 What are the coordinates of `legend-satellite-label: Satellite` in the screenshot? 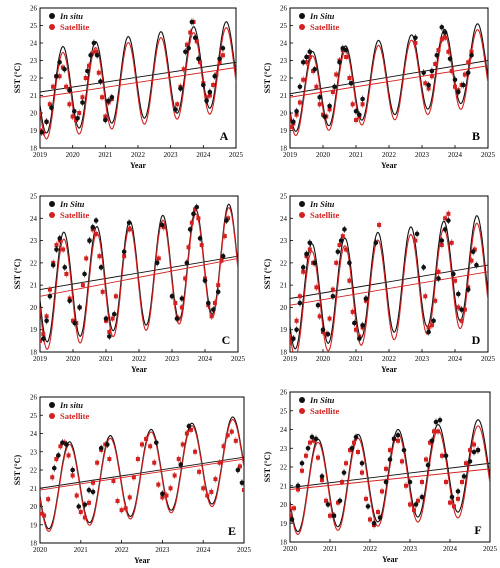 It's located at (324, 411).